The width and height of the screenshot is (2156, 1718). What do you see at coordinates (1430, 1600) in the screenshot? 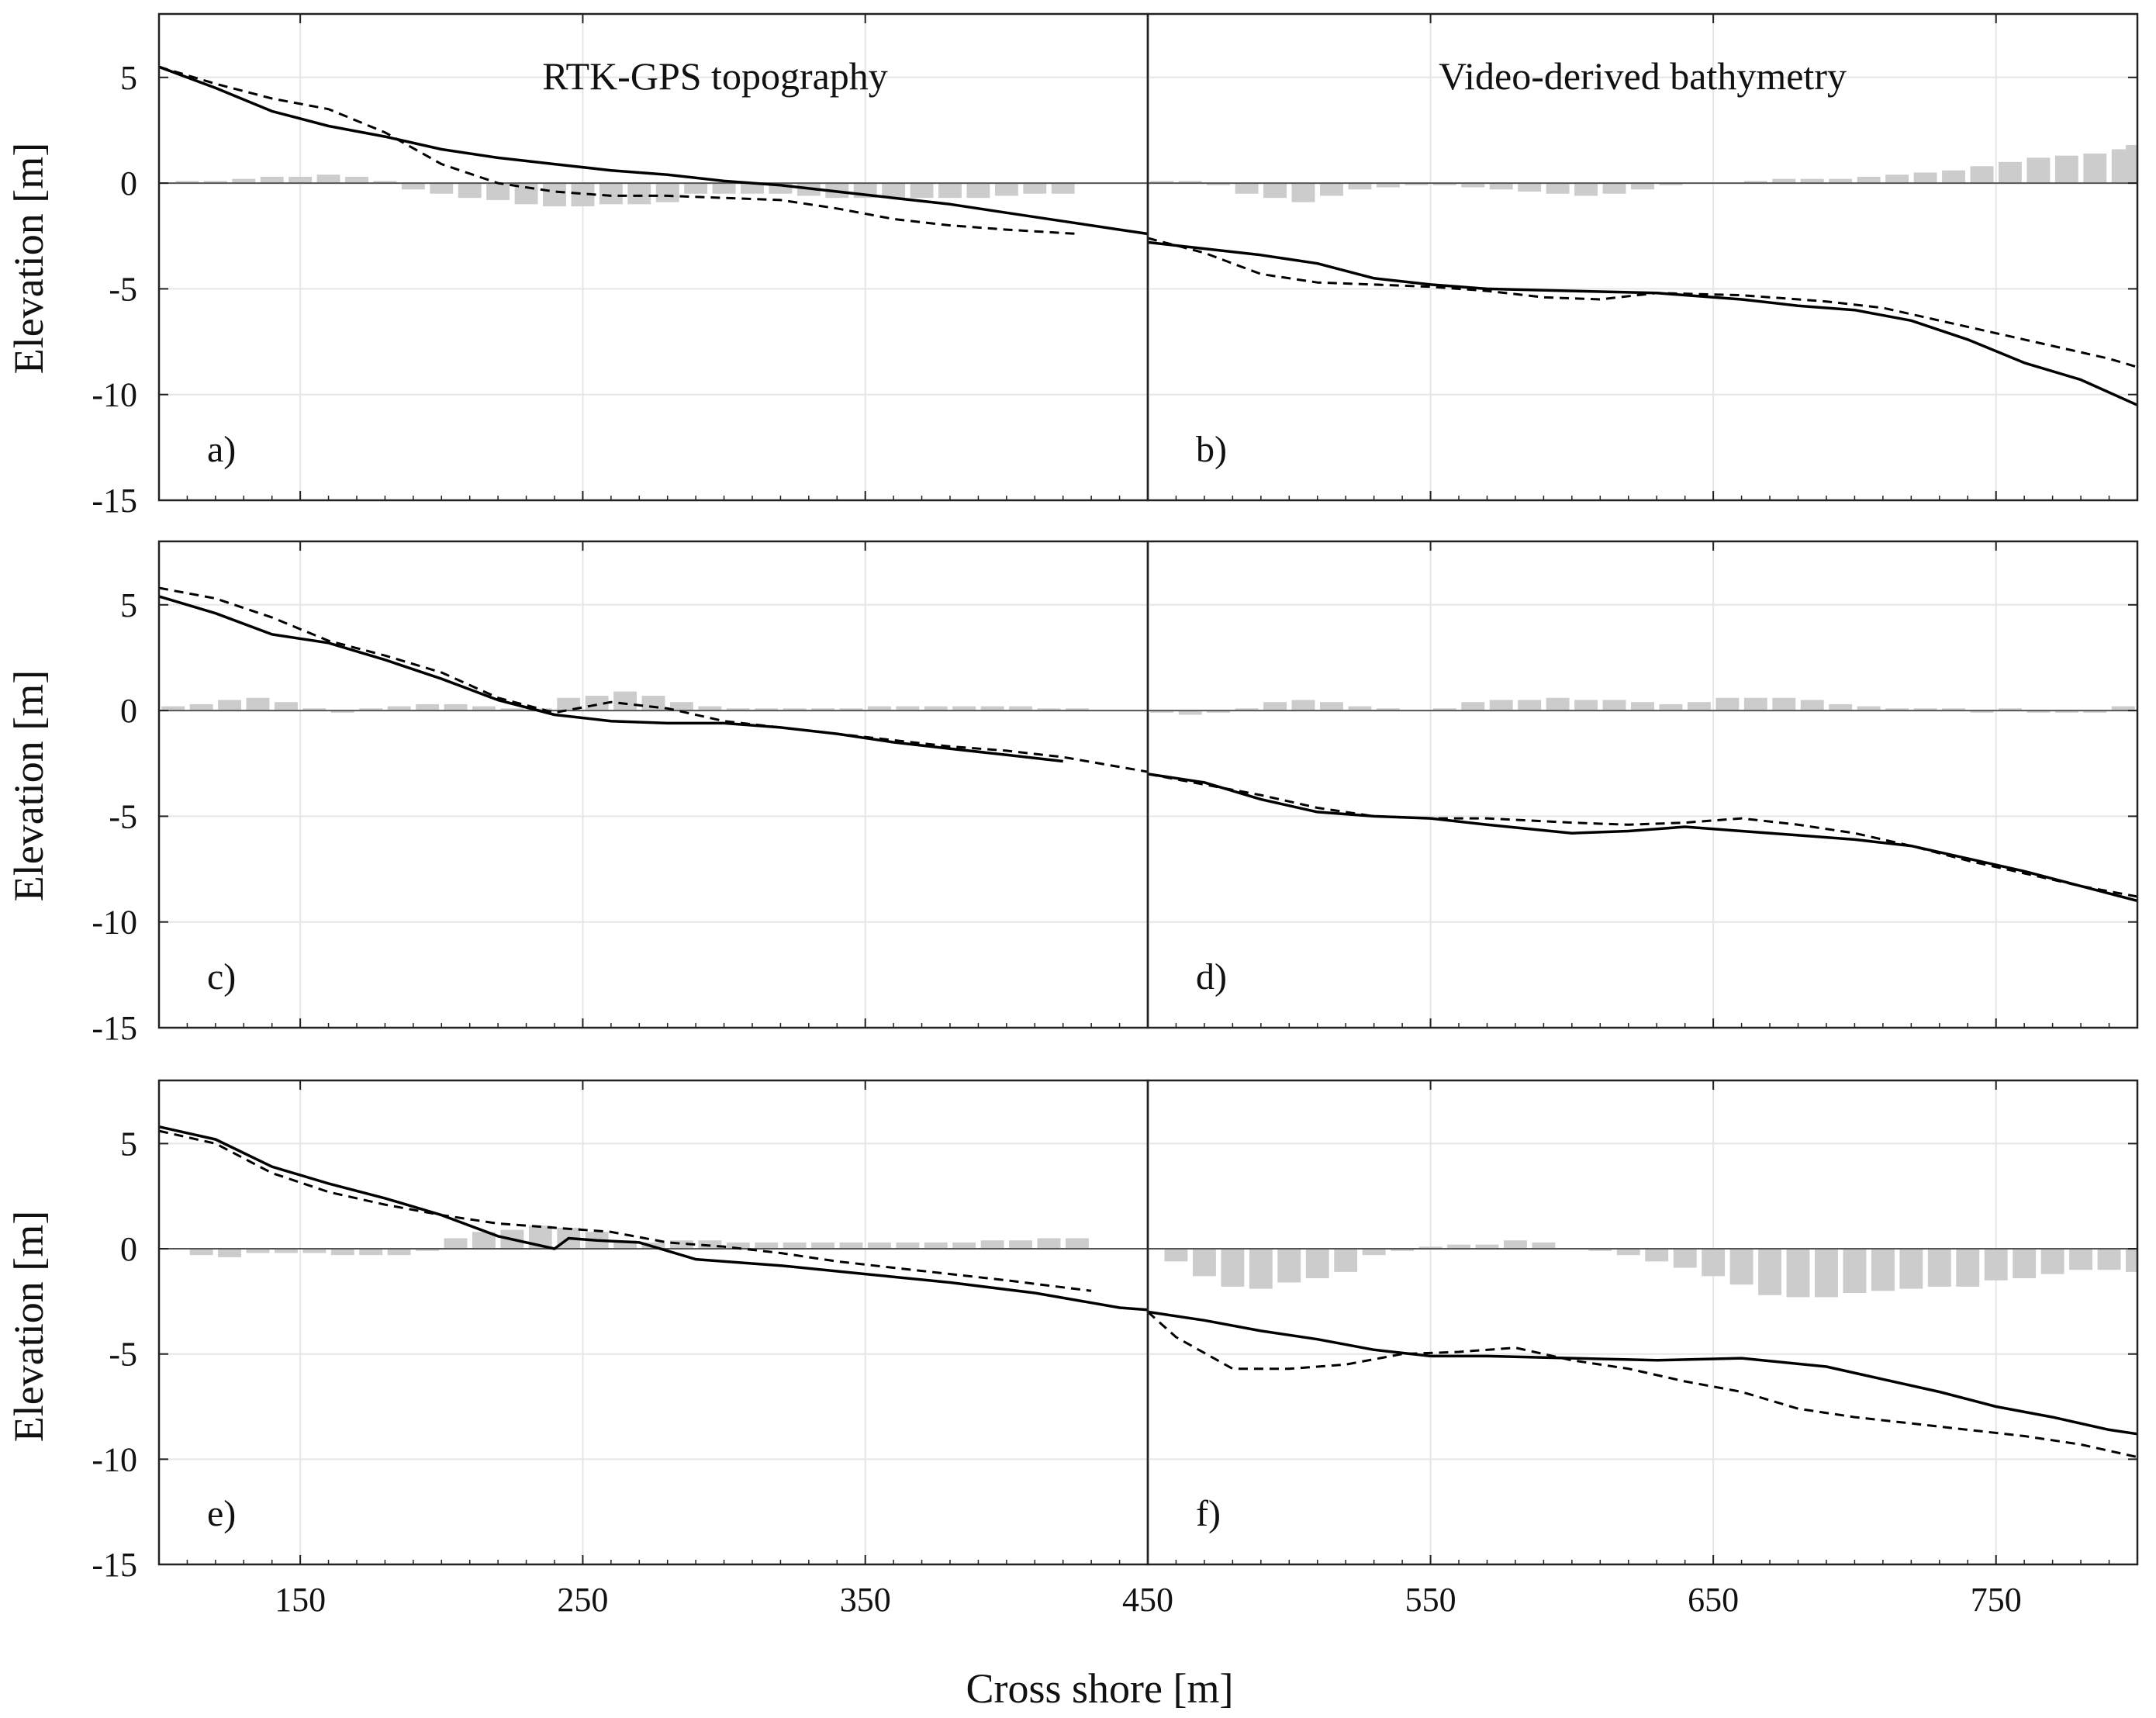
I see `x-tick-label: 550` at bounding box center [1430, 1600].